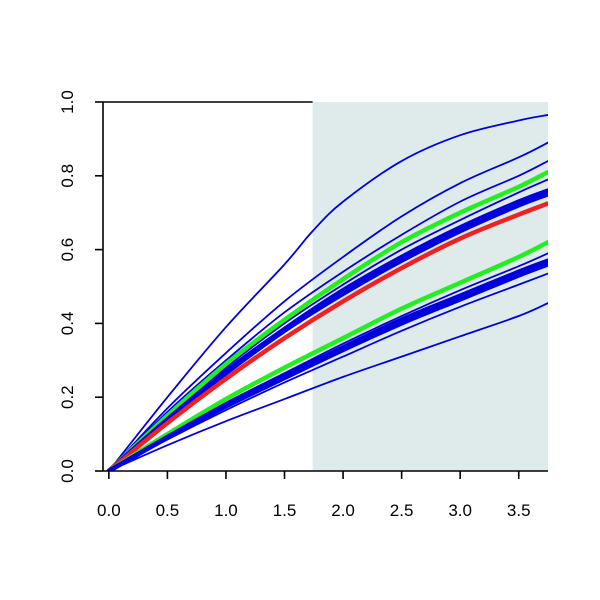 The height and width of the screenshot is (600, 600). Describe the element at coordinates (67, 397) in the screenshot. I see `y-tick-label: 0.2` at that location.